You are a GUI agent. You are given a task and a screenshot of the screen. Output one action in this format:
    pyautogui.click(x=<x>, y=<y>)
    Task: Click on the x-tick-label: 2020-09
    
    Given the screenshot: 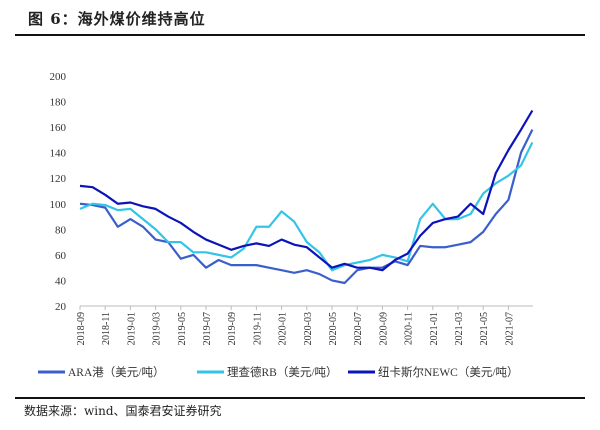 What is the action you would take?
    pyautogui.click(x=383, y=328)
    